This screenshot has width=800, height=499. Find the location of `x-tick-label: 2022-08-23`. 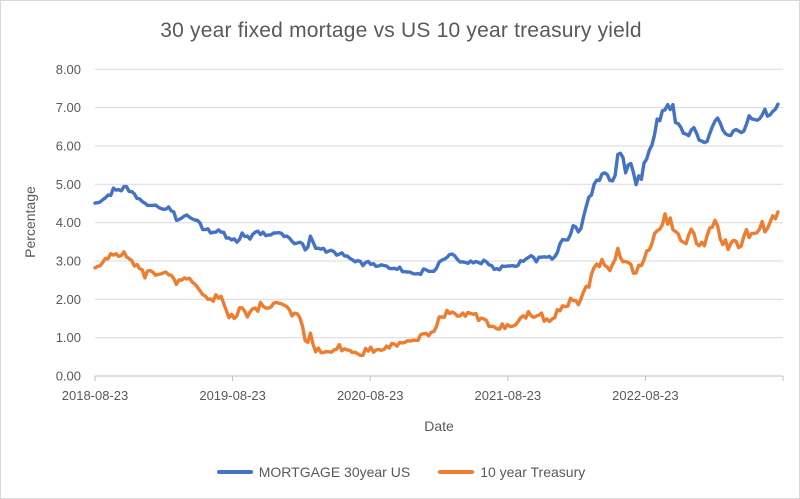

x-tick-label: 2022-08-23 is located at coordinates (645, 395).